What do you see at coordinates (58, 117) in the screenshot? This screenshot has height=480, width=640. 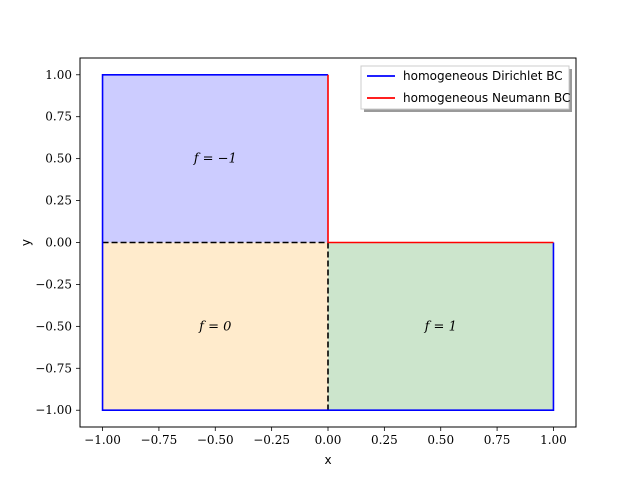 I see `y-tick-label: 0.75` at bounding box center [58, 117].